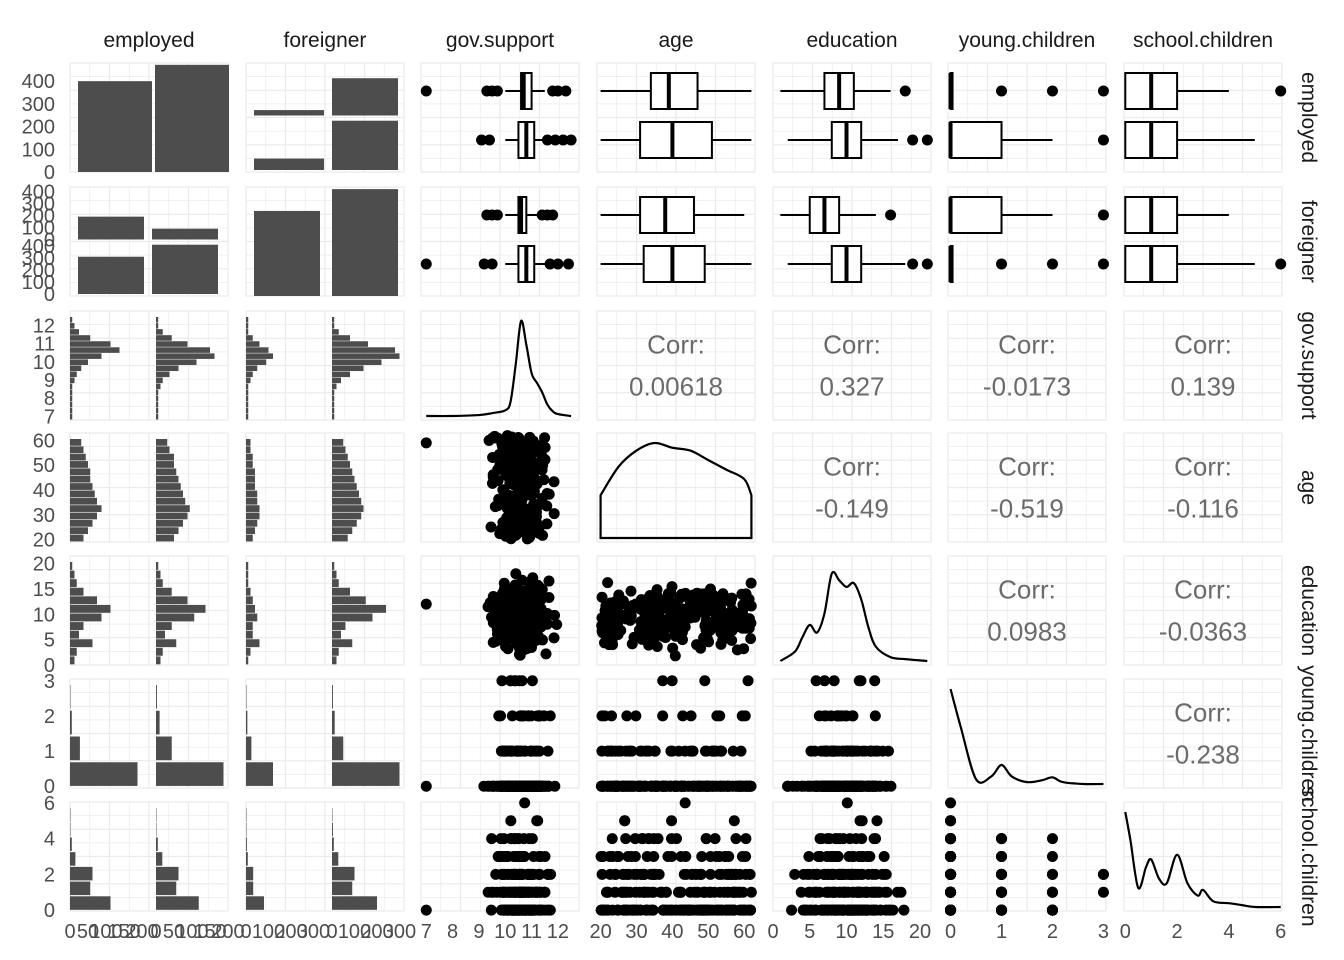  What do you see at coordinates (49, 717) in the screenshot?
I see `y-tick-label: 2` at bounding box center [49, 717].